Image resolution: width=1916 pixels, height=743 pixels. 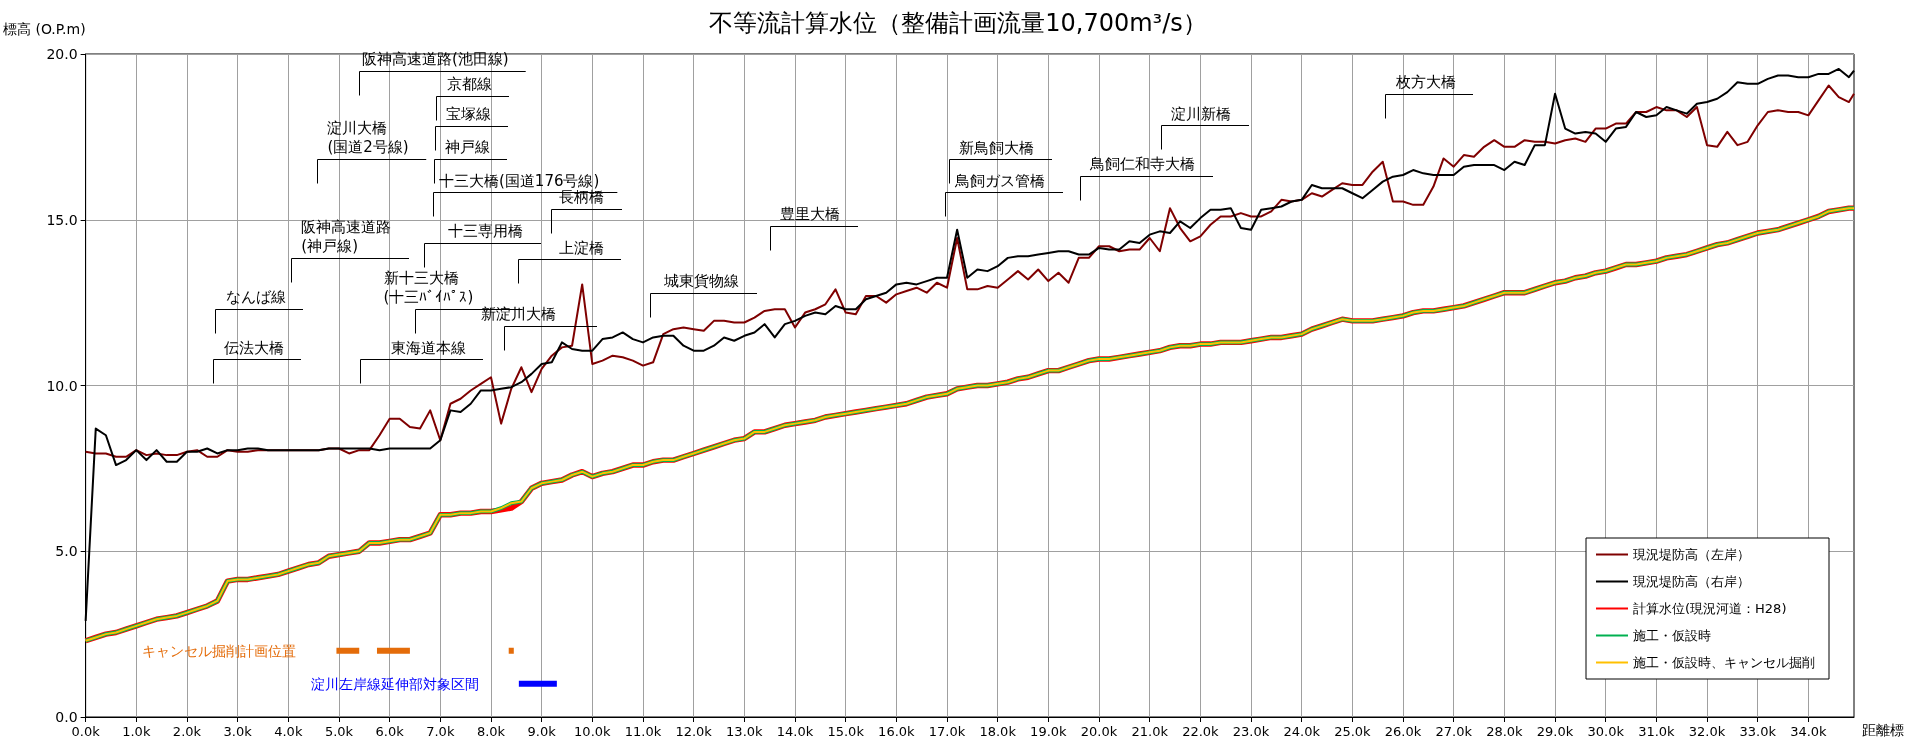 What do you see at coordinates (1251, 731) in the screenshot?
I see `x-tick-label: 23.0k` at bounding box center [1251, 731].